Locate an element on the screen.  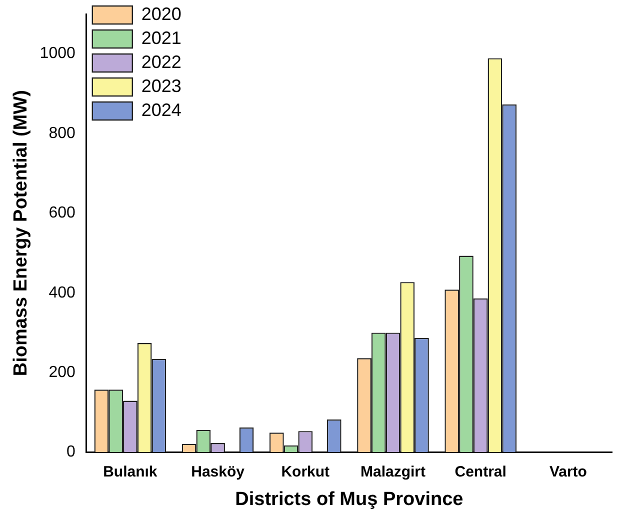
legend-label: 2021 is located at coordinates (161, 38).